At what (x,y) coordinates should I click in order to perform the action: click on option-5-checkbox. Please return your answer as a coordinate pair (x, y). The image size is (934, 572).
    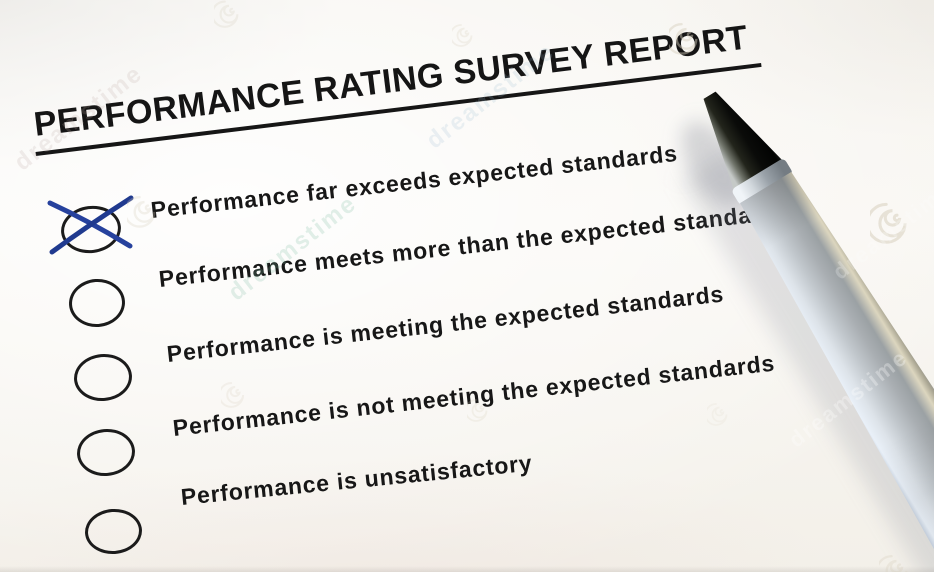
    Looking at the image, I should click on (113, 531).